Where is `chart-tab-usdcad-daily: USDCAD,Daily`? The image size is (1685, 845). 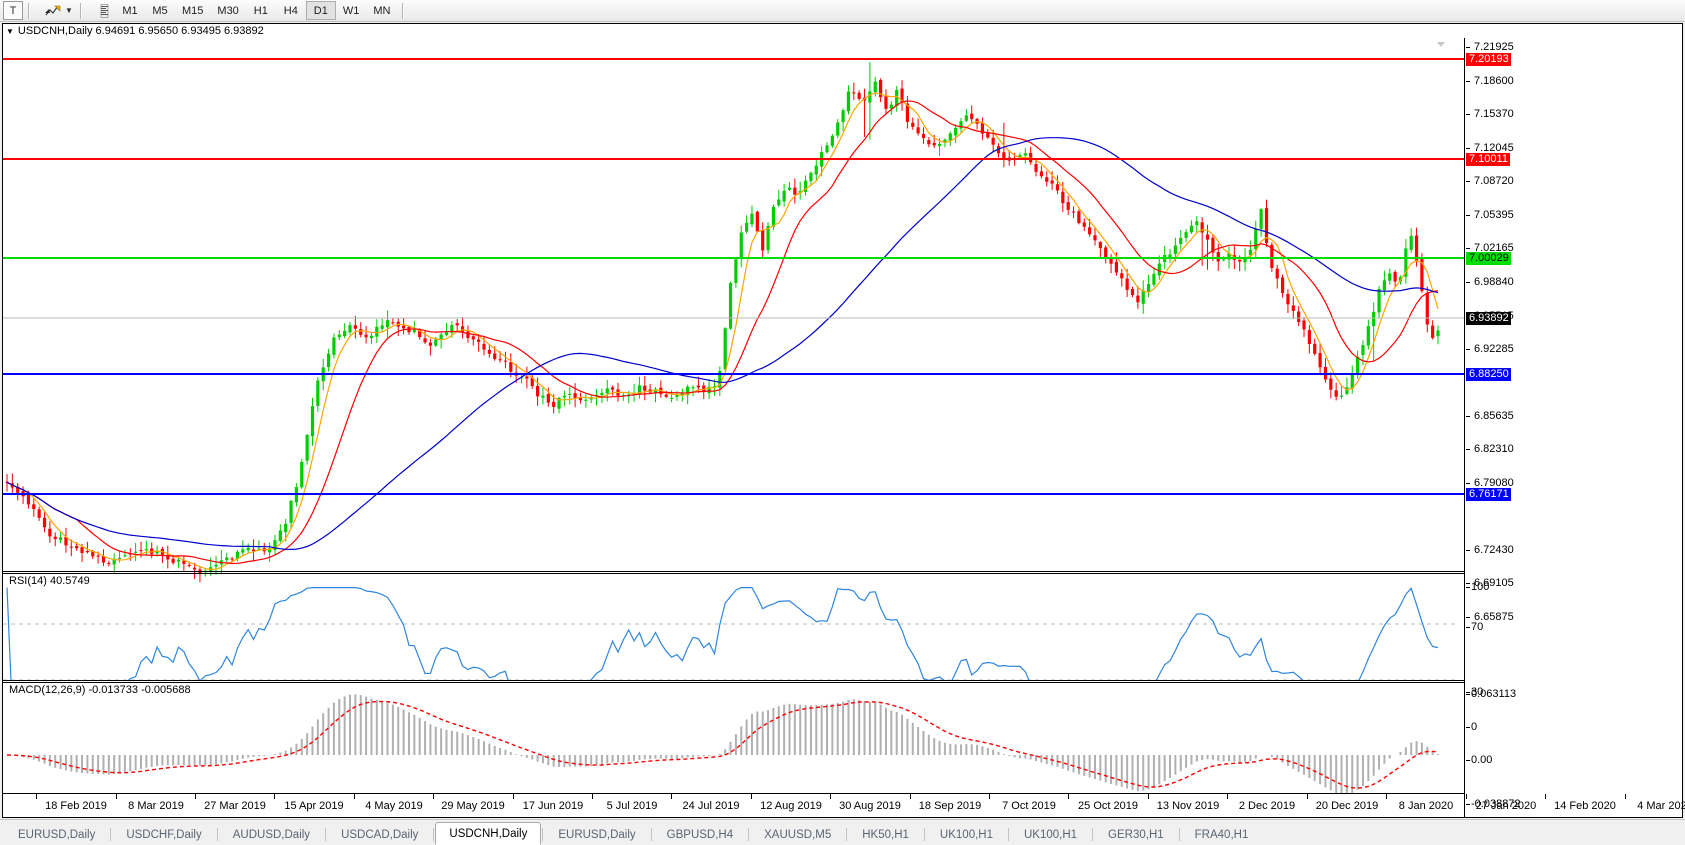 chart-tab-usdcad-daily: USDCAD,Daily is located at coordinates (380, 835).